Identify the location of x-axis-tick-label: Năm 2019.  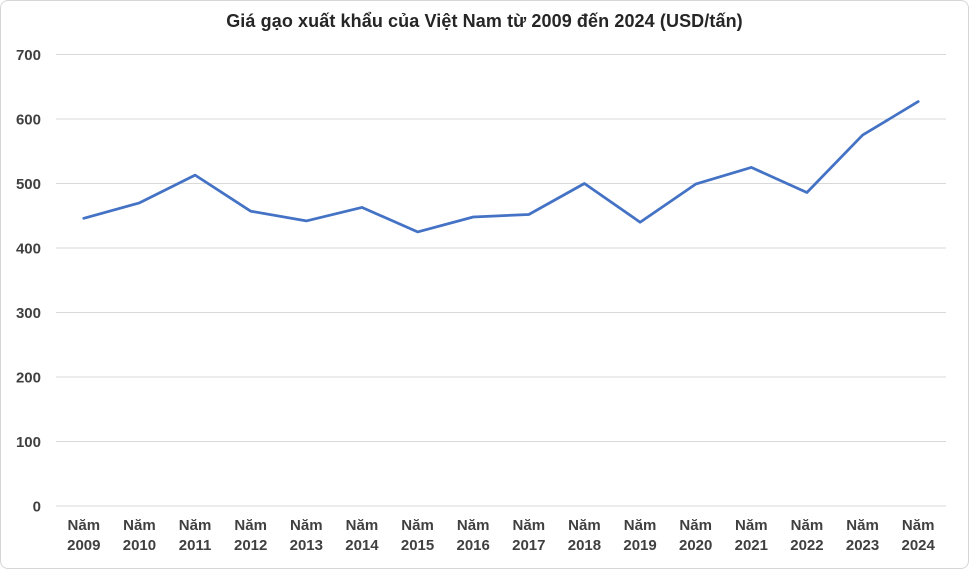
(639, 535).